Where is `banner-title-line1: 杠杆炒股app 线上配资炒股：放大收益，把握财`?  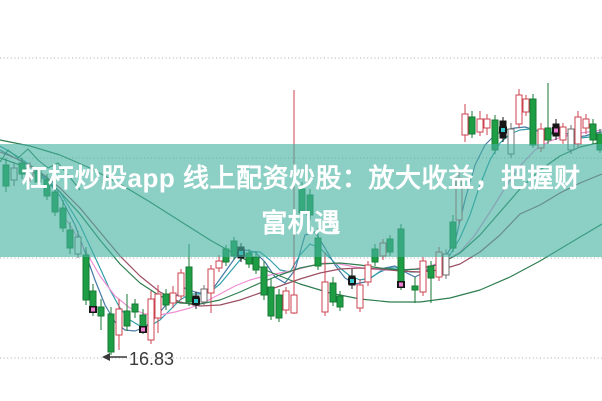
banner-title-line1: 杠杆炒股app 线上配资炒股：放大收益，把握财 is located at coordinates (301, 177).